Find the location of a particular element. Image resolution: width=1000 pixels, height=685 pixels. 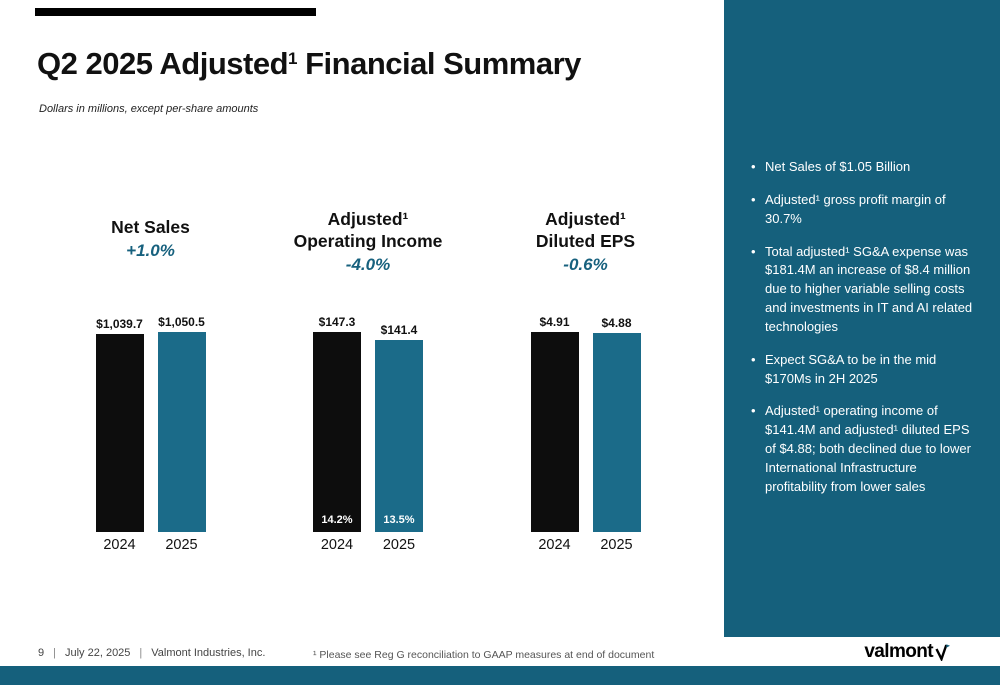

bar-group-2025: $4.88 2025 is located at coordinates (616, 434).